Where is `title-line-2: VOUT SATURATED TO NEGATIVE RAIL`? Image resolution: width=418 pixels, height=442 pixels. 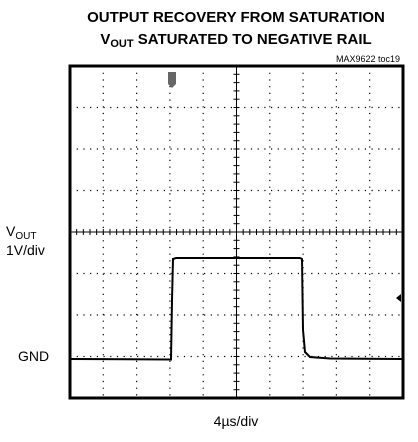
title-line-2: VOUT SATURATED TO NEGATIVE RAIL is located at coordinates (235, 40).